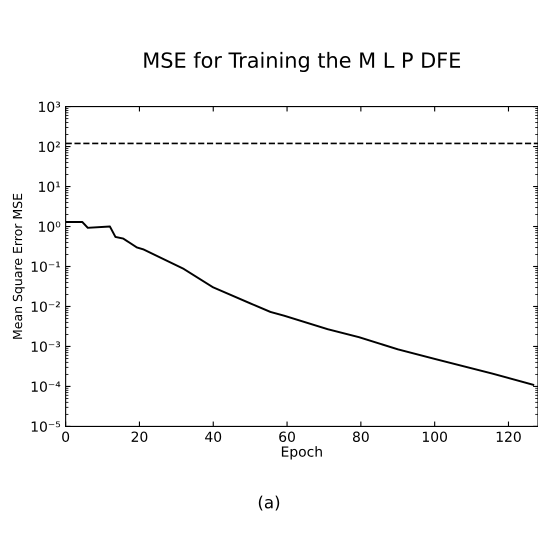  I want to click on y-tick-label: 10⁻⁴, so click(46, 386).